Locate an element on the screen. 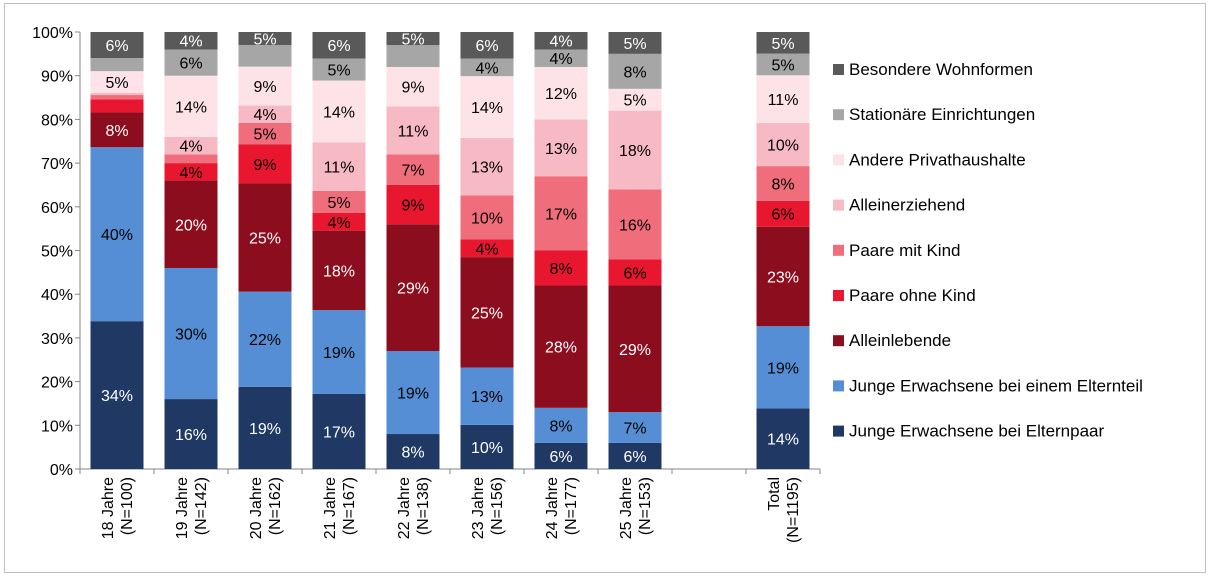  x-category-label: 23 Jahre (N=156) is located at coordinates (488, 508).